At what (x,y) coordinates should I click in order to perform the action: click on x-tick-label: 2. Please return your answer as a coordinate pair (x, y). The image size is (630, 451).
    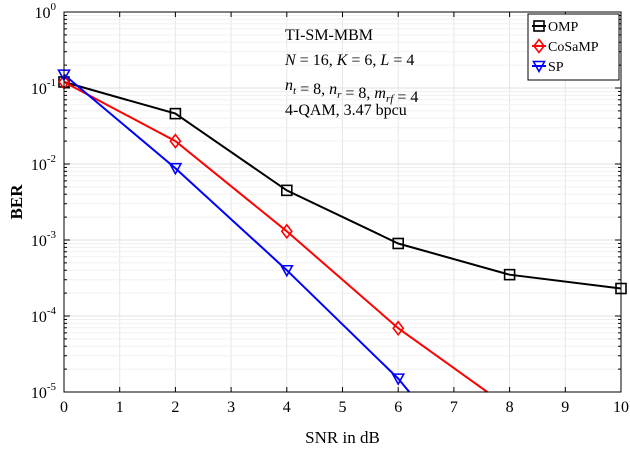
    Looking at the image, I should click on (175, 407).